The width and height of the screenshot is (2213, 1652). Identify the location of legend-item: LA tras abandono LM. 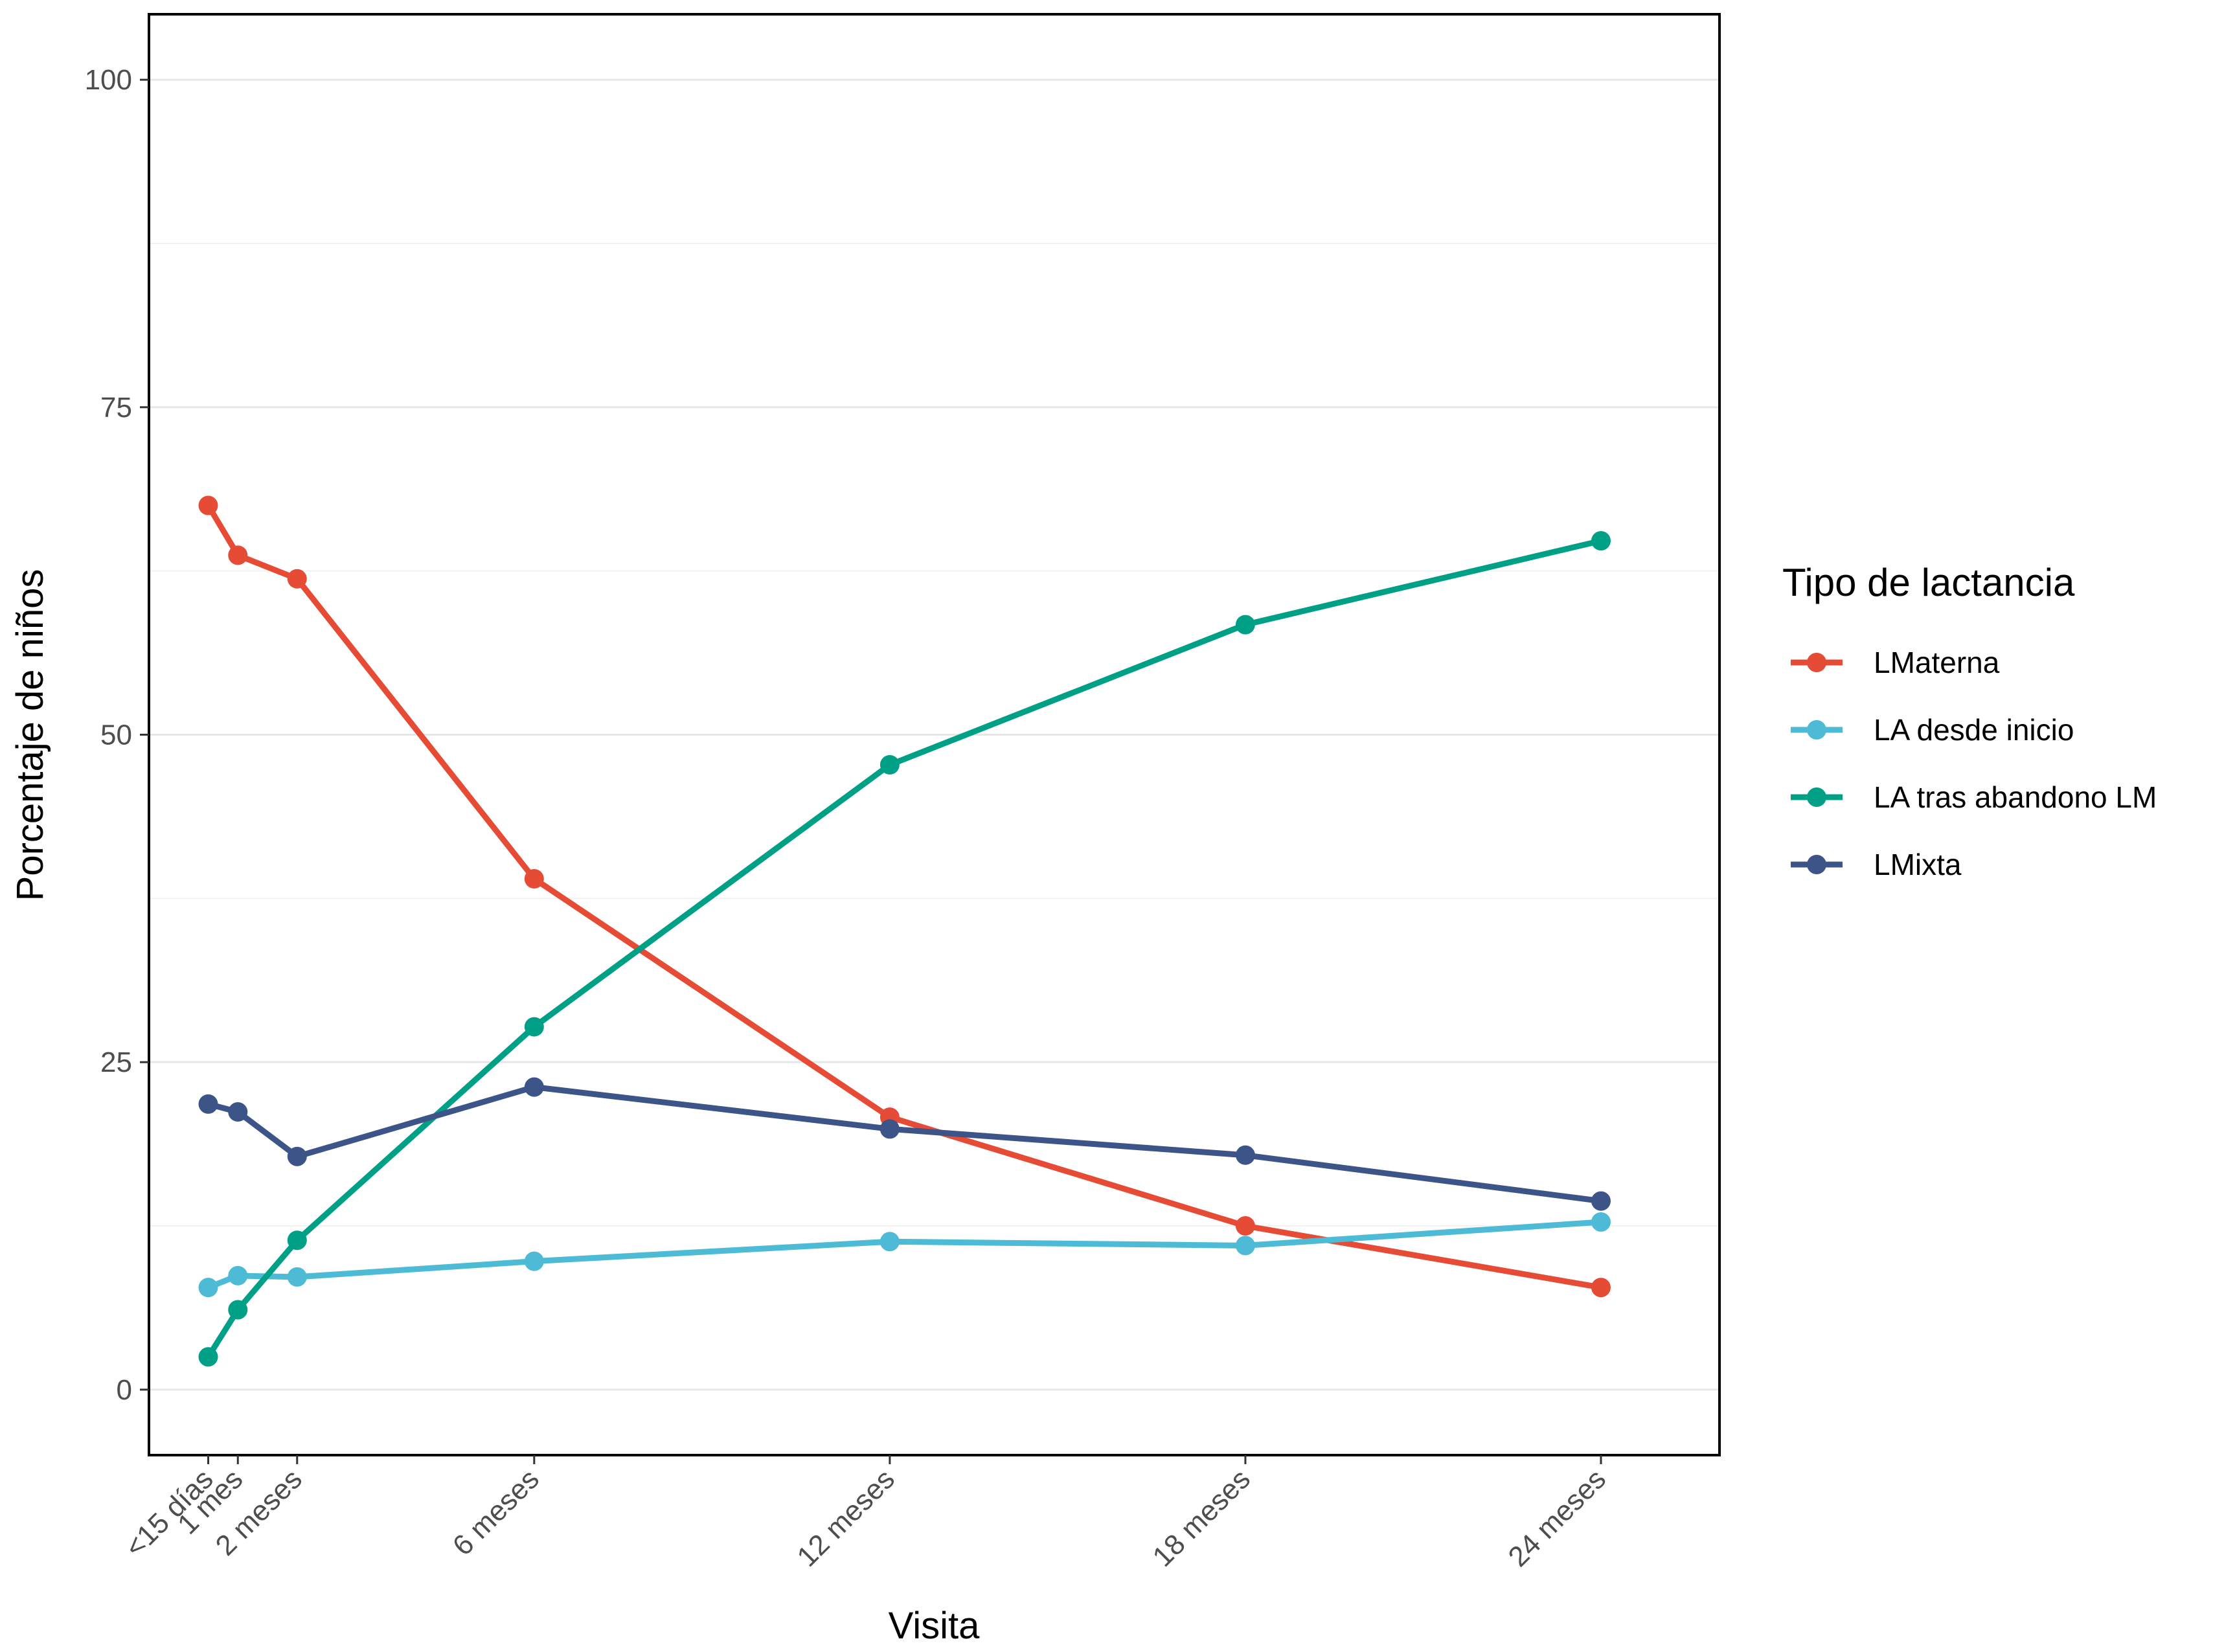
(1974, 797).